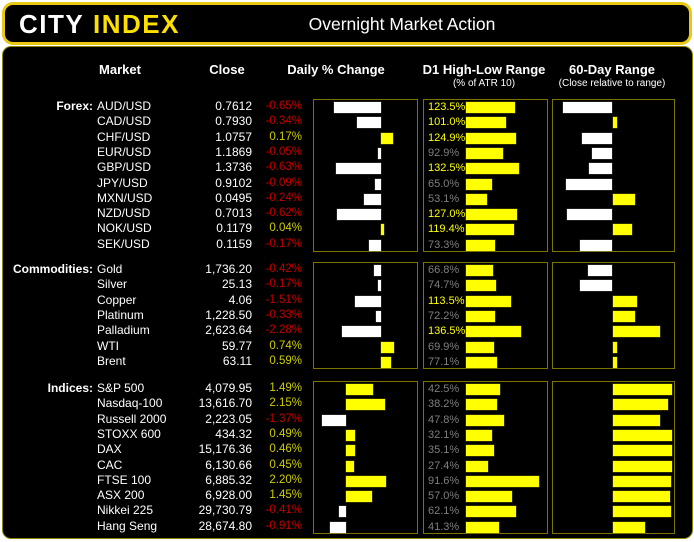  Describe the element at coordinates (283, 121) in the screenshot. I see `daily-change-value-cad-usd: -0.34%` at that location.